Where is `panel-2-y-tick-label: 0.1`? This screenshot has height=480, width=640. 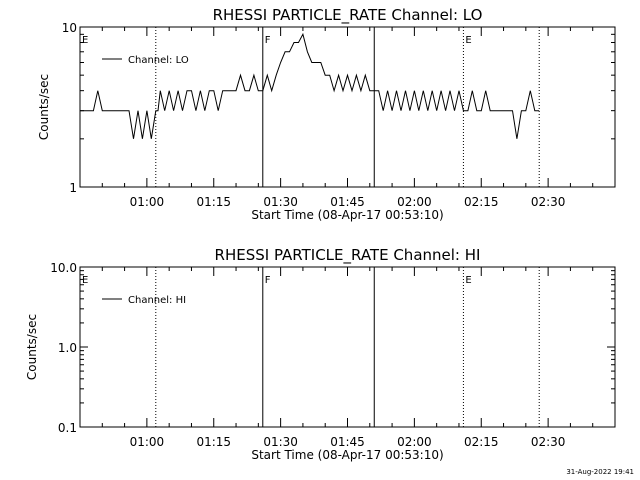 panel-2-y-tick-label: 0.1 is located at coordinates (67, 428).